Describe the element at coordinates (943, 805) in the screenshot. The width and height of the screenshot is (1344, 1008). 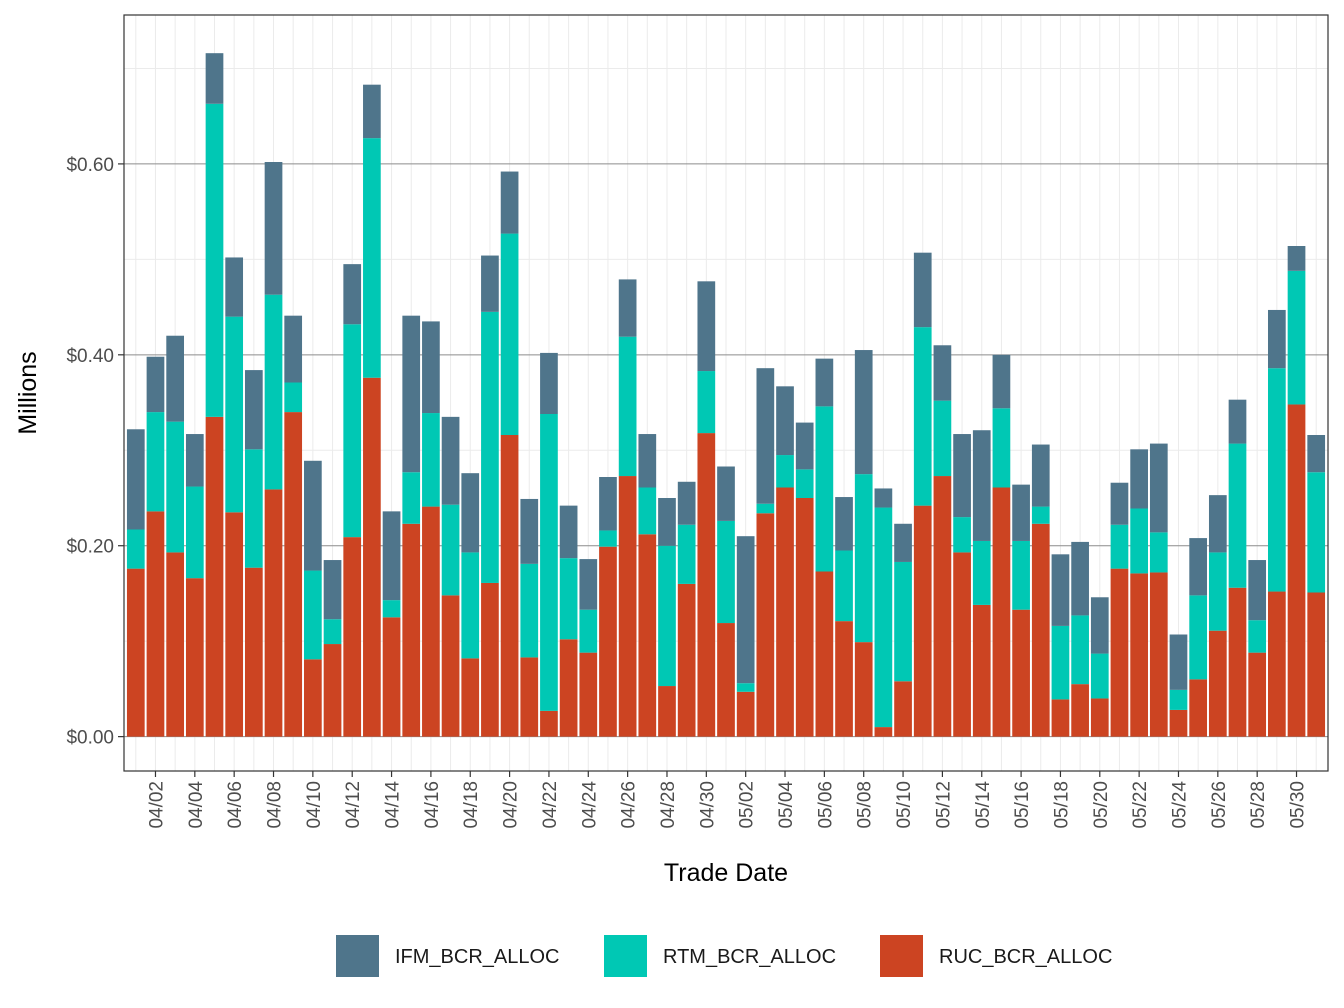
I see `x-tick-label: 05/12` at that location.